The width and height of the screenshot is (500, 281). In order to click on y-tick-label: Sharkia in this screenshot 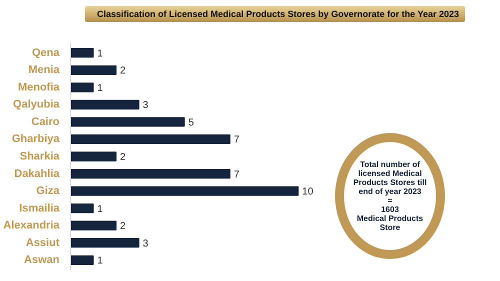, I will do `click(40, 156)`.